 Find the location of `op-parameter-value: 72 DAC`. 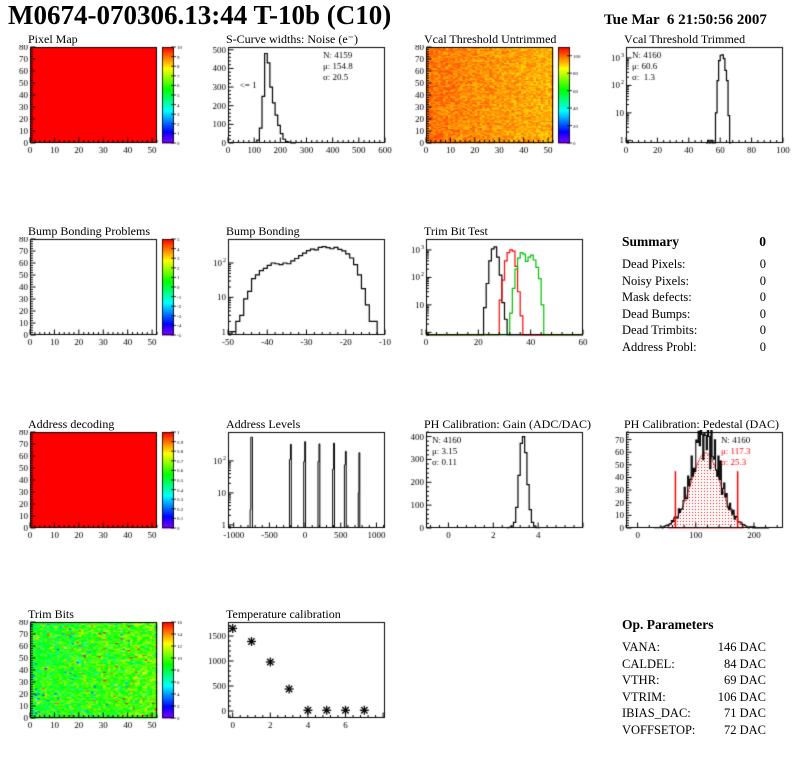

op-parameter-value: 72 DAC is located at coordinates (744, 729).